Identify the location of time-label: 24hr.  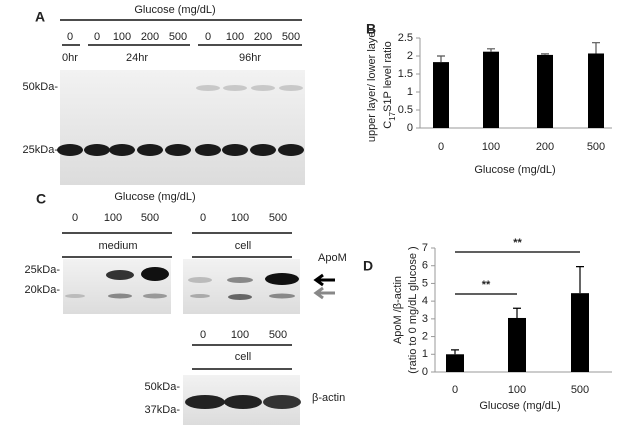
(137, 58).